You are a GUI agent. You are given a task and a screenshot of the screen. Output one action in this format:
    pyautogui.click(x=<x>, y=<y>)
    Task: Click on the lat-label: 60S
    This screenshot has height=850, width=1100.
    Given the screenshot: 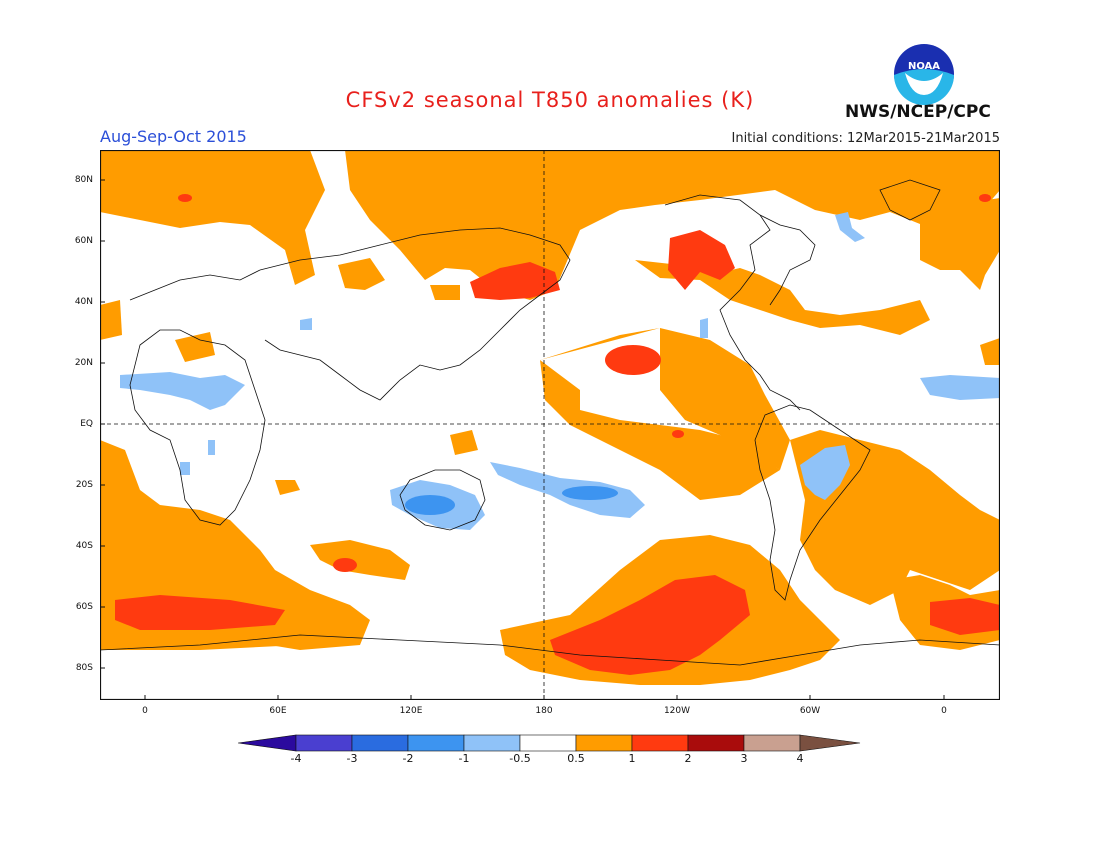 What is the action you would take?
    pyautogui.click(x=84, y=607)
    